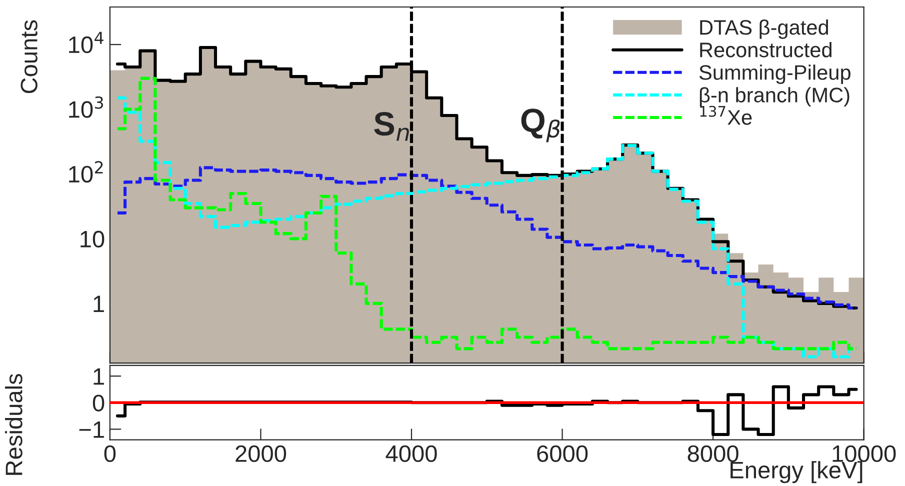 The image size is (905, 486). I want to click on y-tick-label: −1, so click(91, 430).